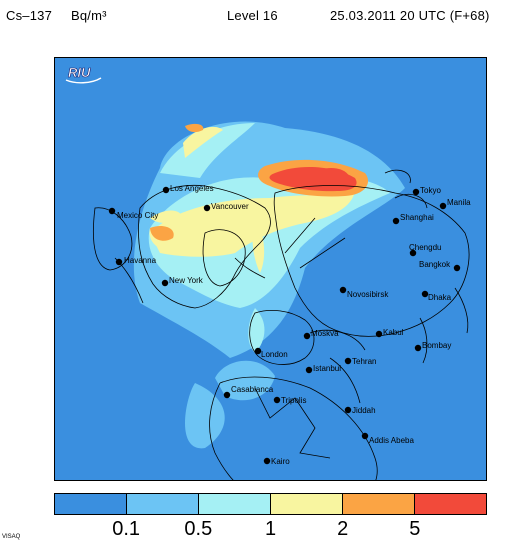 Image resolution: width=522 pixels, height=545 pixels. I want to click on city-marker-manila: Manila, so click(455, 204).